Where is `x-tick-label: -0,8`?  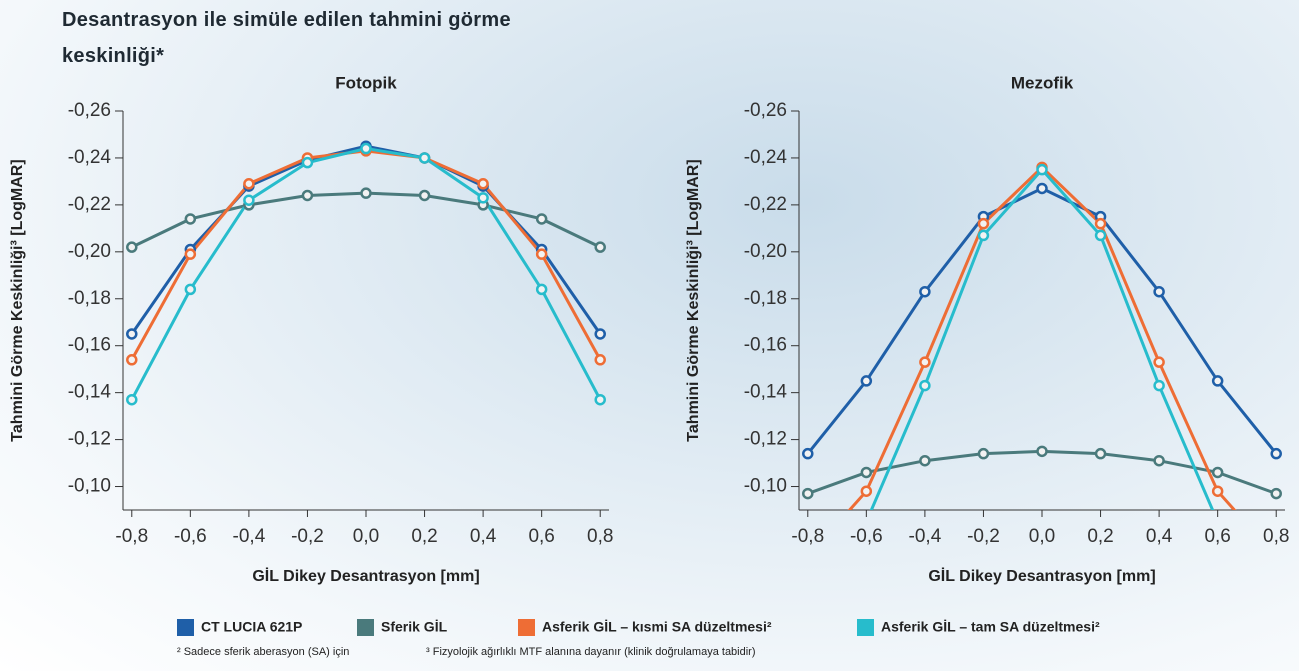
x-tick-label: -0,8 is located at coordinates (807, 536).